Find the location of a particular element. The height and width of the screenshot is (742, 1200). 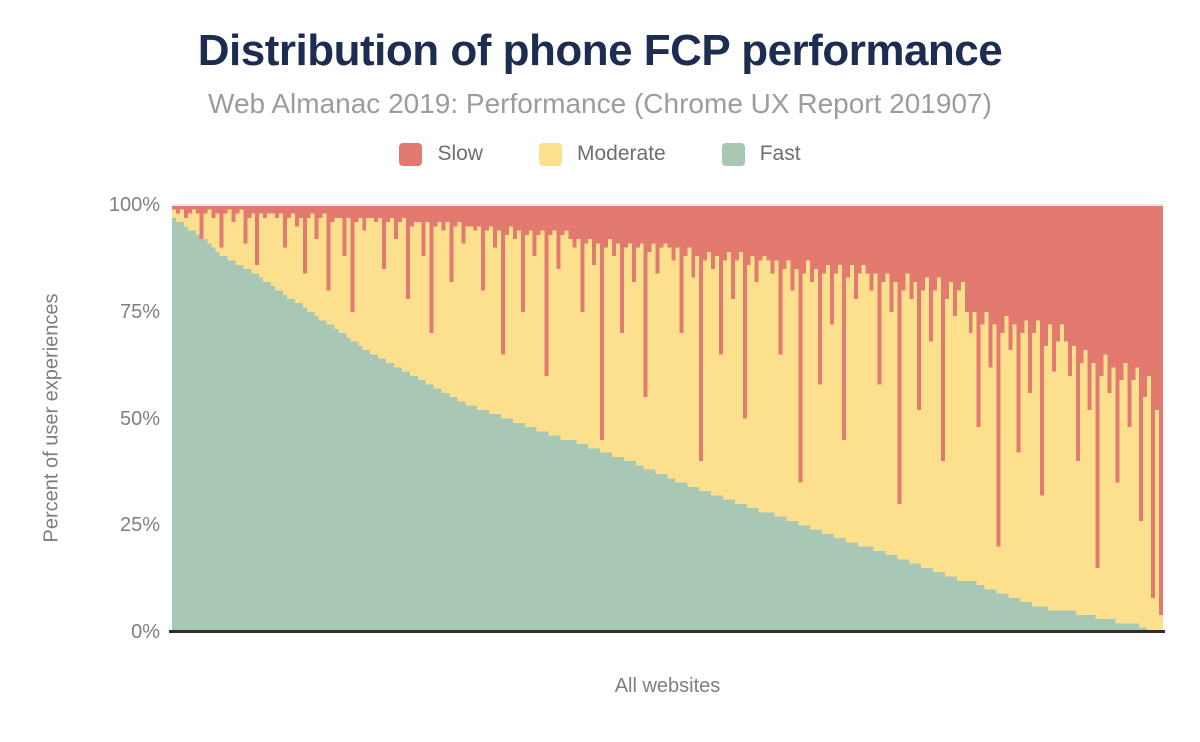

moderate-color-swatch-icon is located at coordinates (550, 154).